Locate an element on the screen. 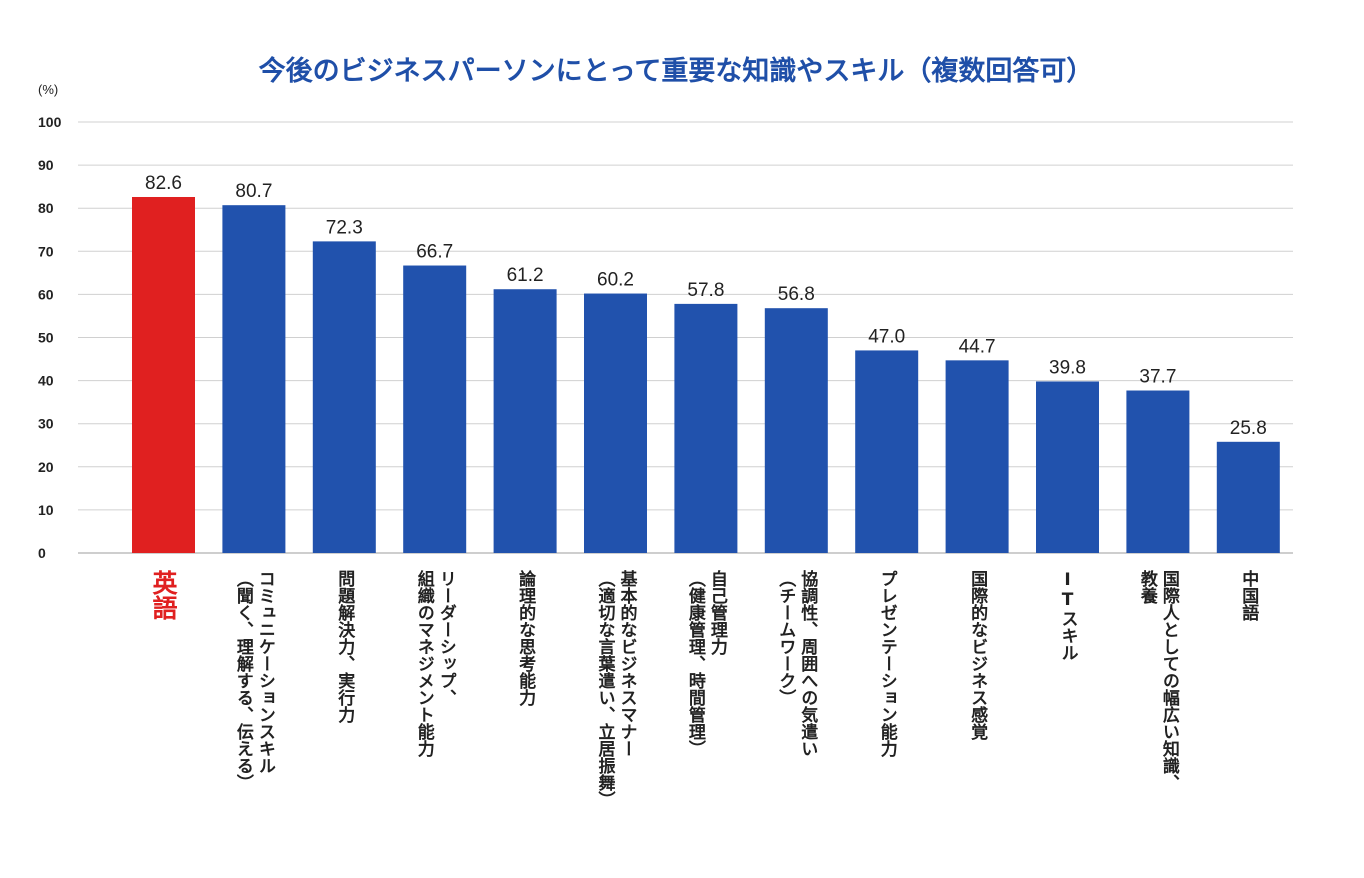 Image resolution: width=1364 pixels, height=878 pixels. y-tick-label: 100 is located at coordinates (50, 122).